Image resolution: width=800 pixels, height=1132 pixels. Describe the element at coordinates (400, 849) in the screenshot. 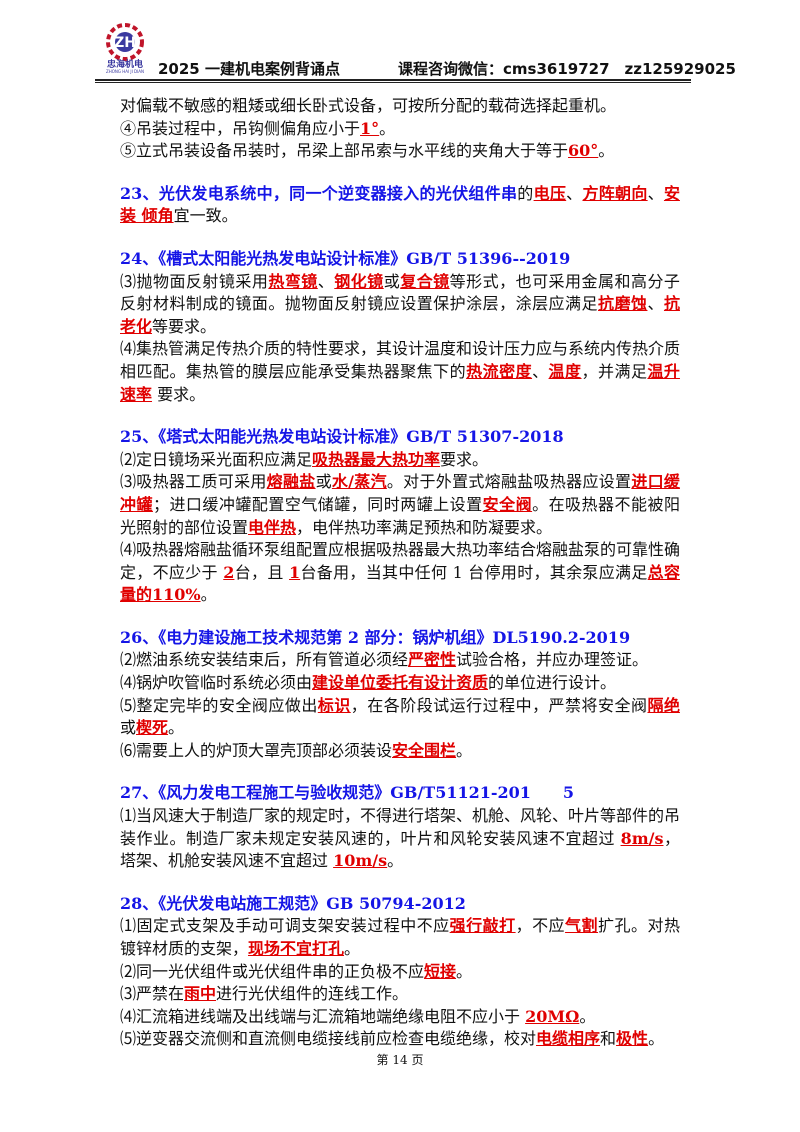

I see `text-run: ， 塔架、机舱安装风速不宜超过` at that location.